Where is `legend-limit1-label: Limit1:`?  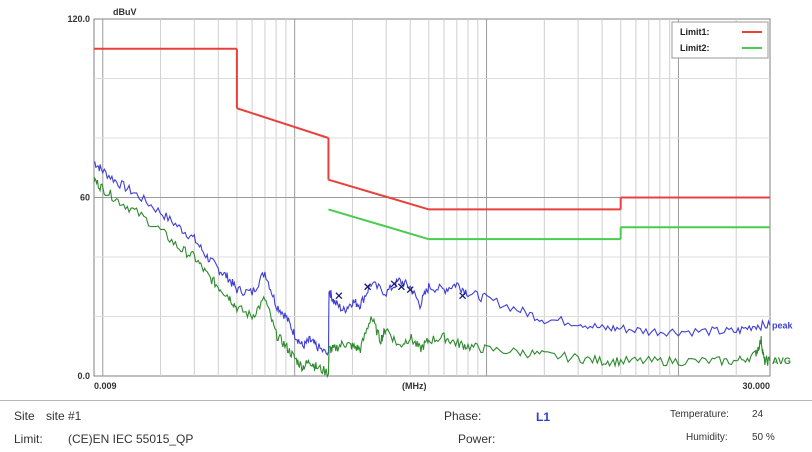 legend-limit1-label: Limit1: is located at coordinates (695, 32).